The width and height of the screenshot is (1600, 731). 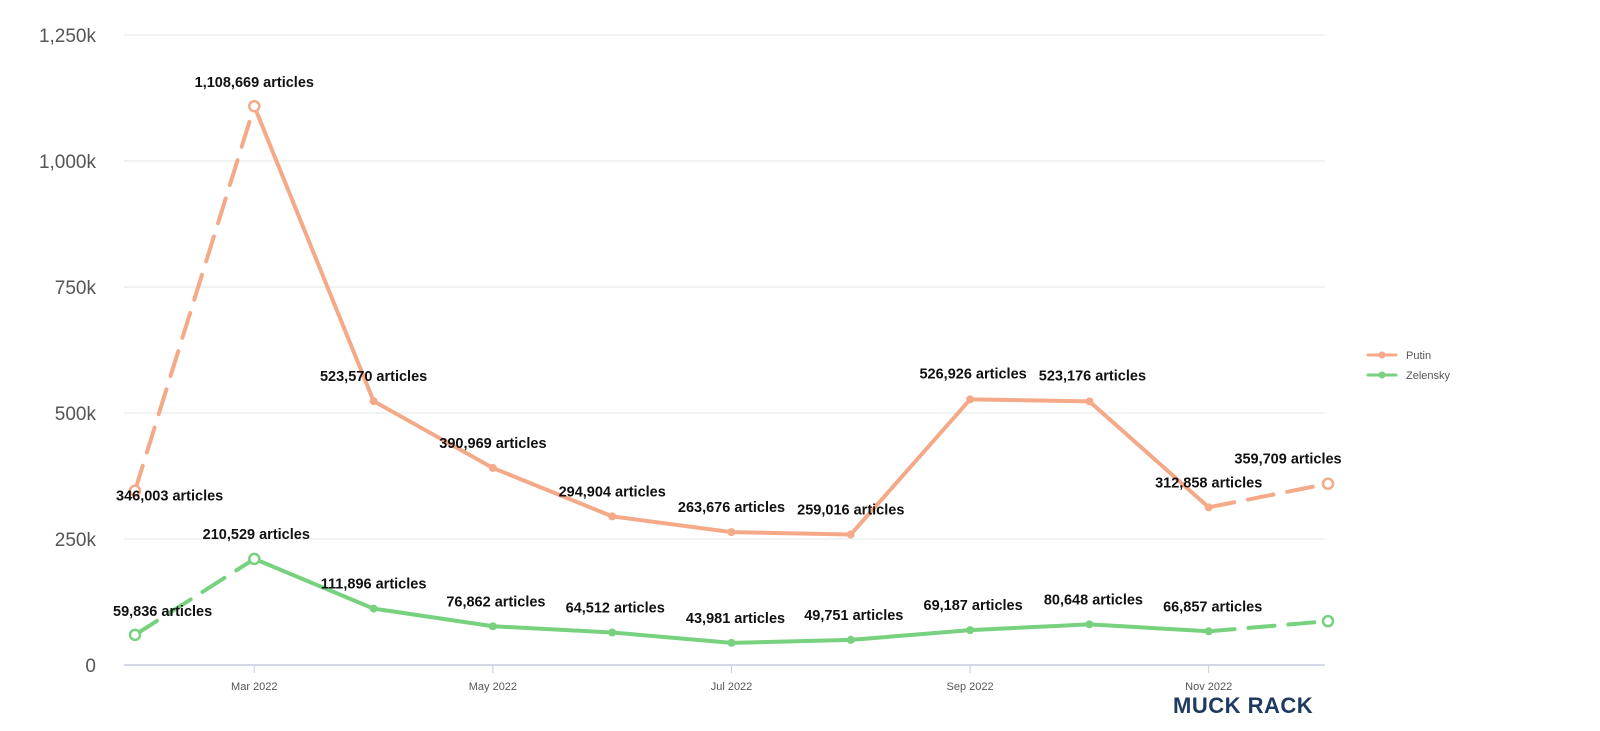 I want to click on data-label: 66,857 articles, so click(x=1212, y=607).